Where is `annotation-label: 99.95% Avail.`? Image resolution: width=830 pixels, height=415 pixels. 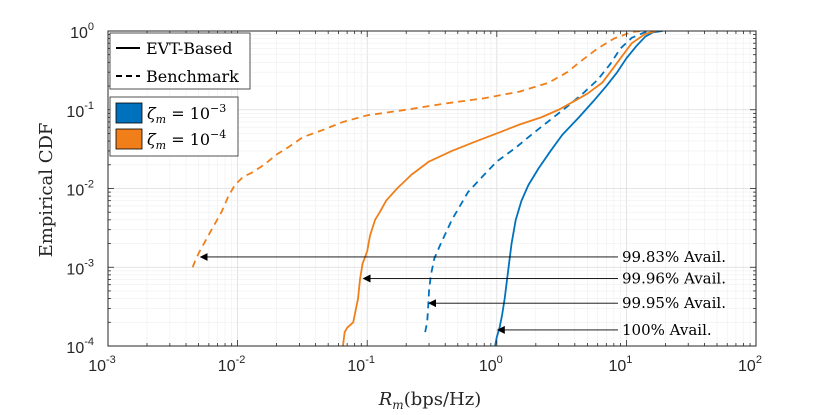
annotation-label: 99.95% Avail. is located at coordinates (674, 303).